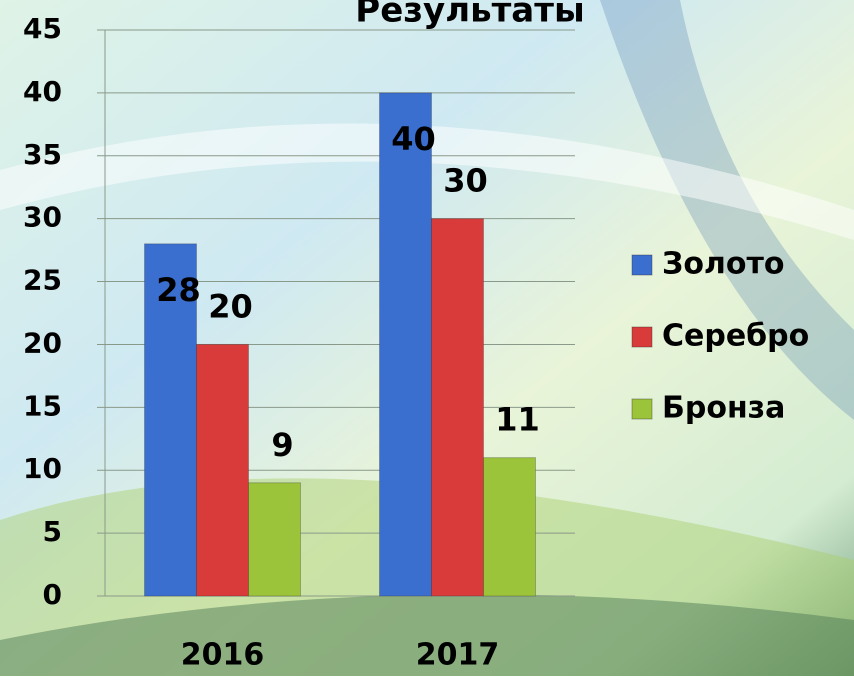 The height and width of the screenshot is (680, 854). Describe the element at coordinates (465, 181) in the screenshot. I see `data-label: 30` at that location.